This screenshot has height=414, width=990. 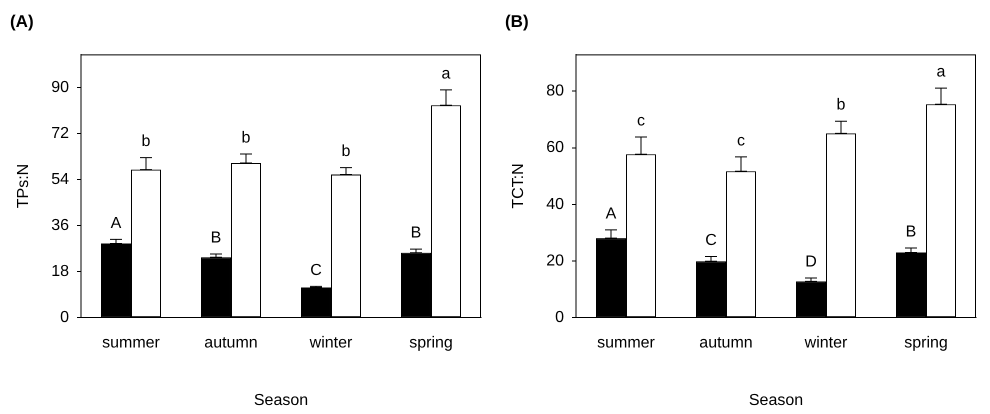 I want to click on y-tick-label: 18, so click(x=60, y=271).